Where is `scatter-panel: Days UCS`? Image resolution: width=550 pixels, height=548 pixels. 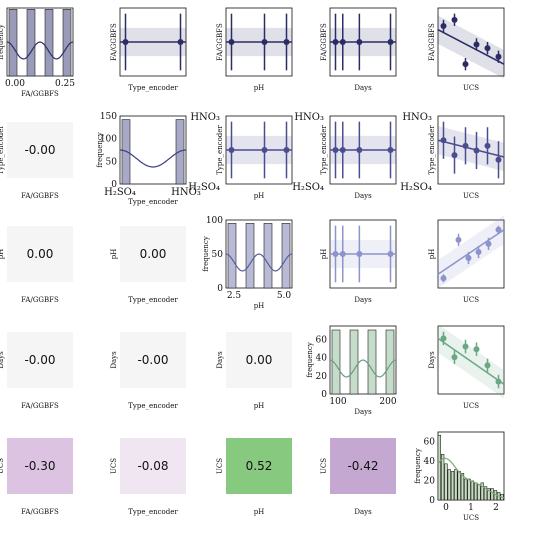 scatter-panel: Days UCS is located at coordinates (466, 367).